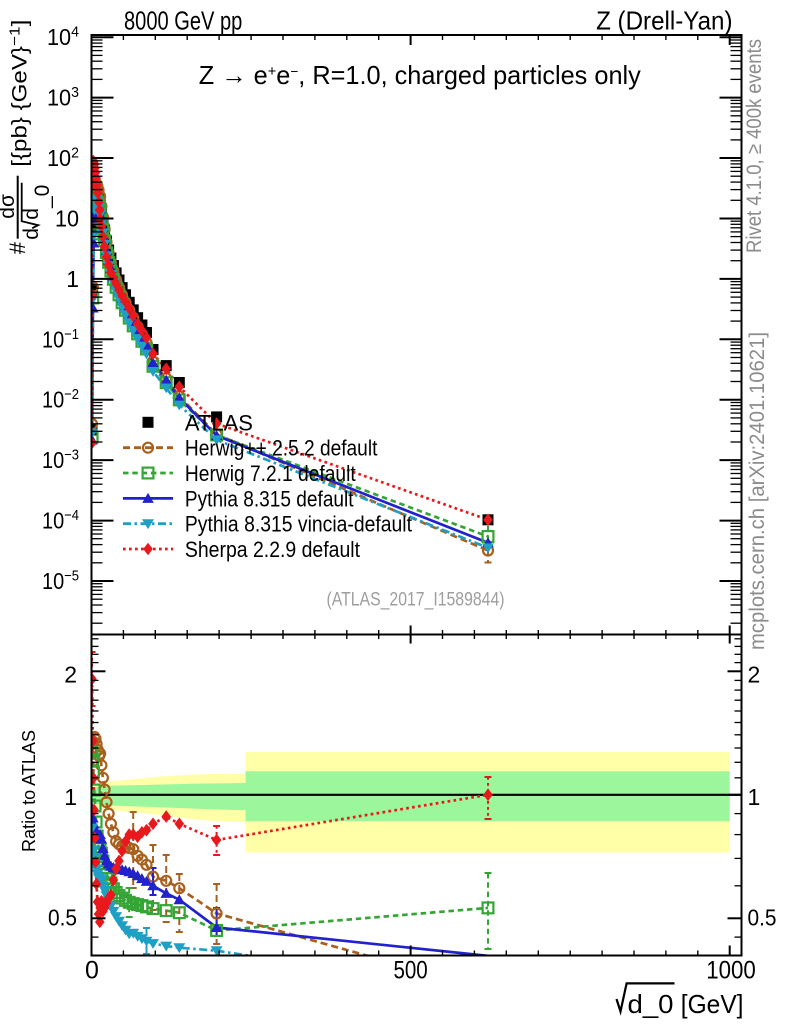  I want to click on svg-text: Pythia 8.315 default, so click(269, 498).